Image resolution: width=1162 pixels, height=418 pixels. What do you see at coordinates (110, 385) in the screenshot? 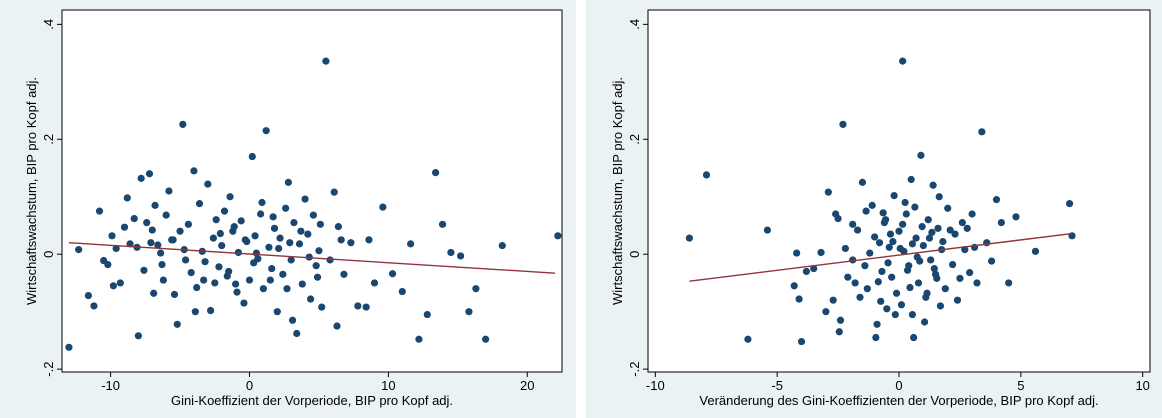
I see `x-tick-label: -10` at bounding box center [110, 385].